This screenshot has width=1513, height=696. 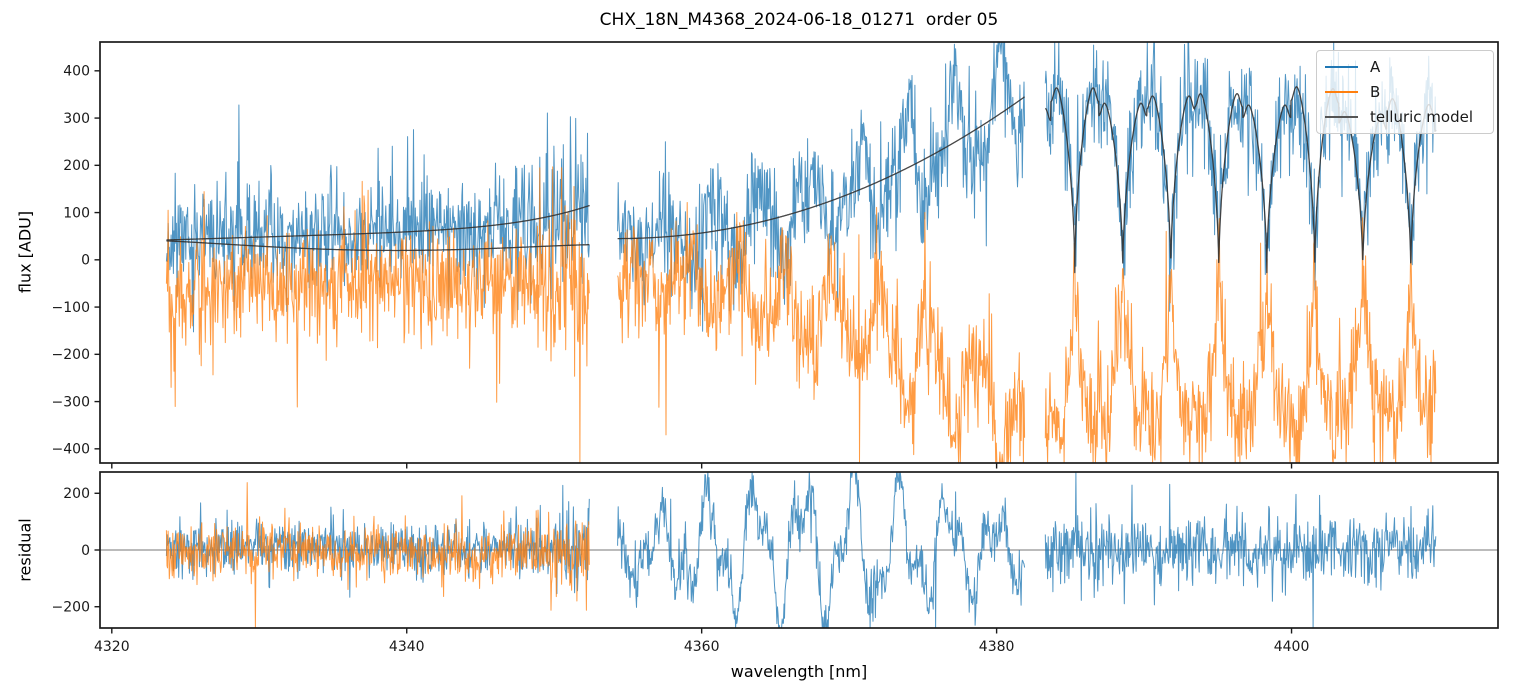 I want to click on flux-axis-label: flux [ADU], so click(x=25, y=252).